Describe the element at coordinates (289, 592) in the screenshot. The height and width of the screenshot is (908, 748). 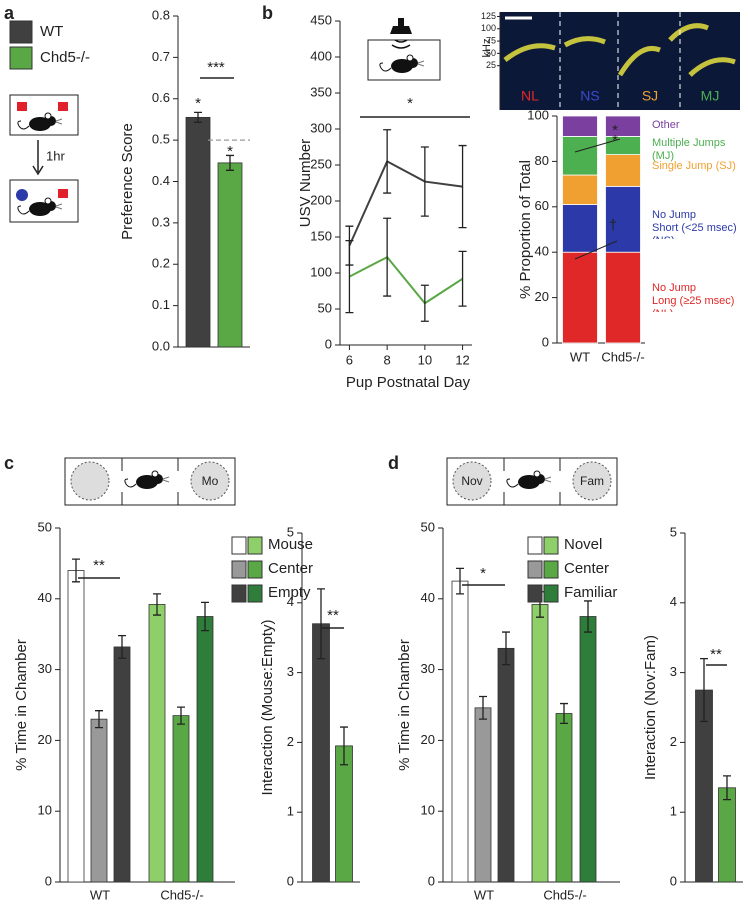
I see `legend-label: Empty` at that location.